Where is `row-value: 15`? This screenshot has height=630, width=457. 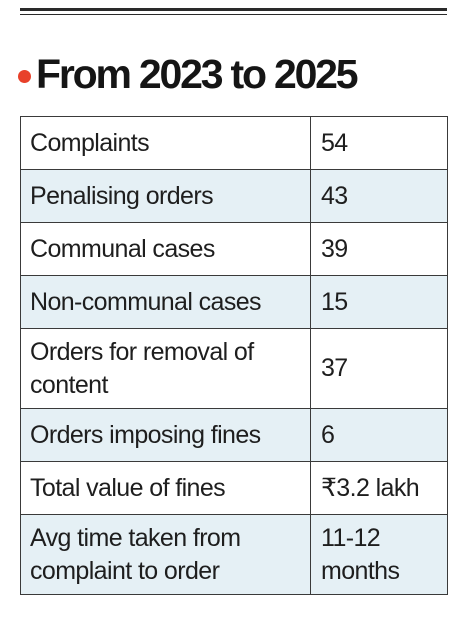
row-value: 15 is located at coordinates (379, 302).